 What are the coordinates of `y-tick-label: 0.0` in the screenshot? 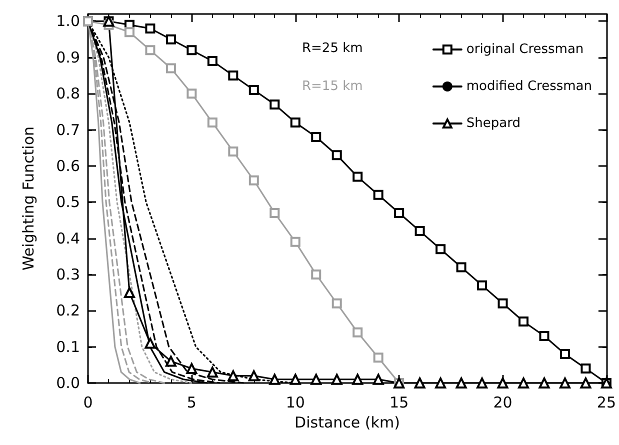 It's located at (68, 383).